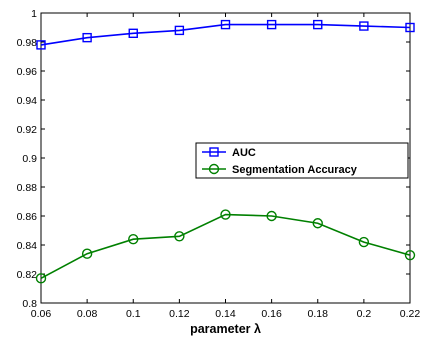 The width and height of the screenshot is (426, 338). I want to click on x-tick-label: 0.2, so click(364, 314).